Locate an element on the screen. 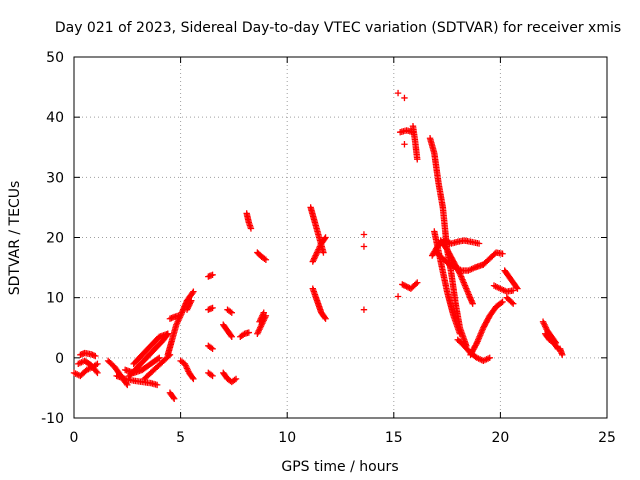 The height and width of the screenshot is (480, 640). x-tick-labels: 0 5 10 15 20 25 is located at coordinates (343, 438).